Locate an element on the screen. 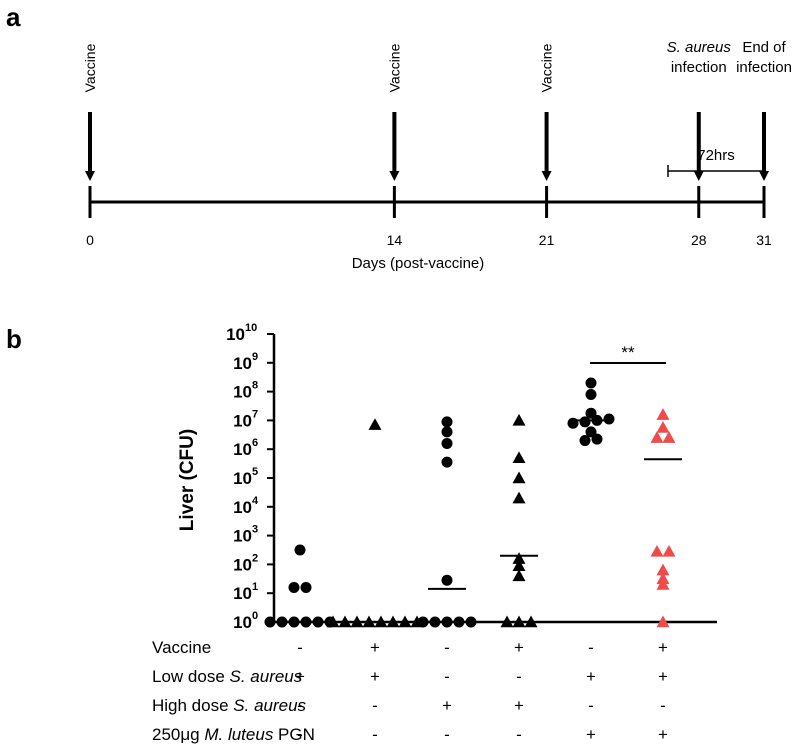  event-label-line1: S. aureus is located at coordinates (699, 47).